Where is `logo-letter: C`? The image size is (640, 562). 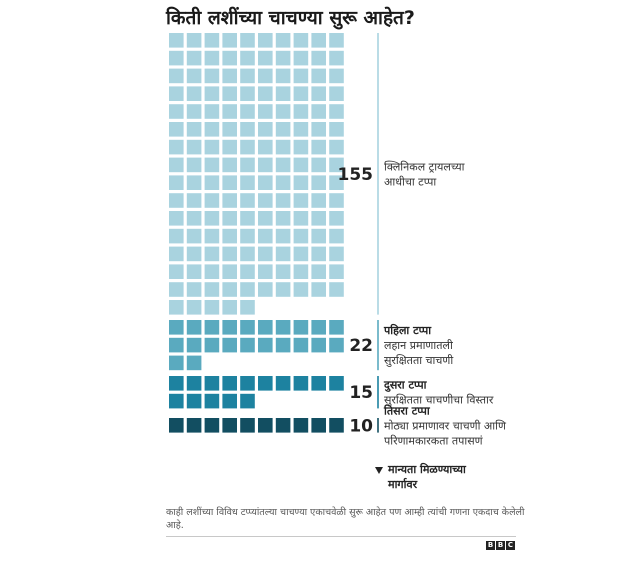 logo-letter: C is located at coordinates (510, 545).